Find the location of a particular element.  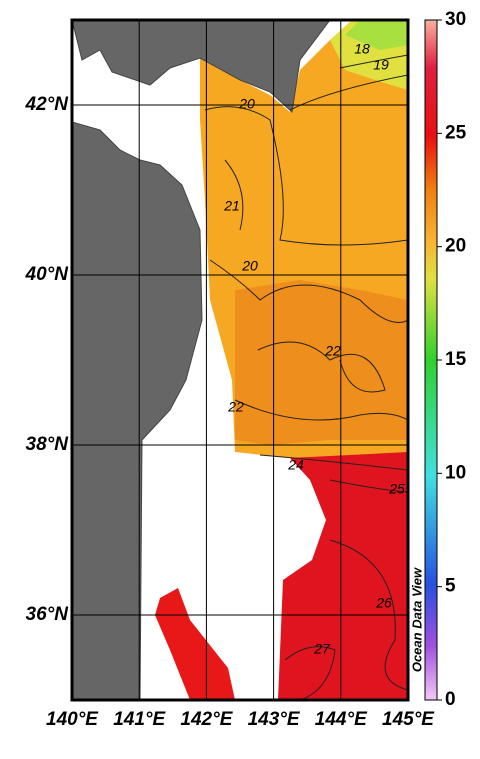

sst-red is located at coordinates (343, 576).